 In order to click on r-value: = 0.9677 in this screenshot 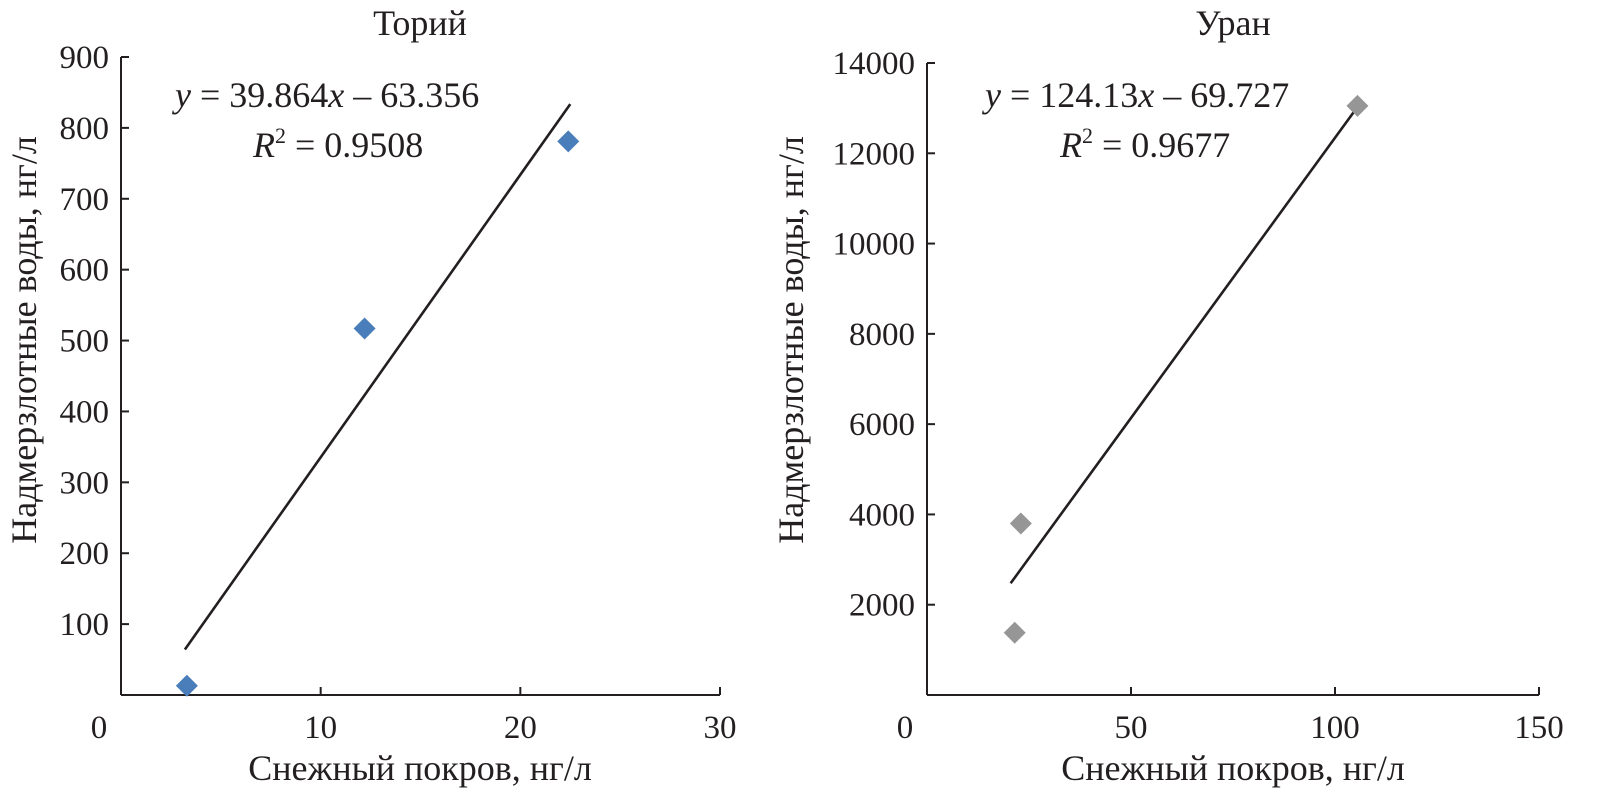, I will do `click(1161, 145)`.